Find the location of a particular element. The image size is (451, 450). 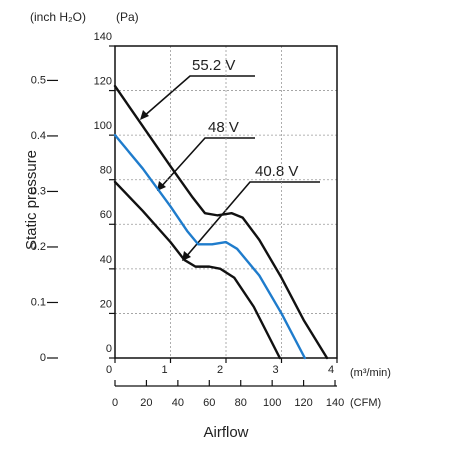

y-tick-label: 0 is located at coordinates (109, 349).